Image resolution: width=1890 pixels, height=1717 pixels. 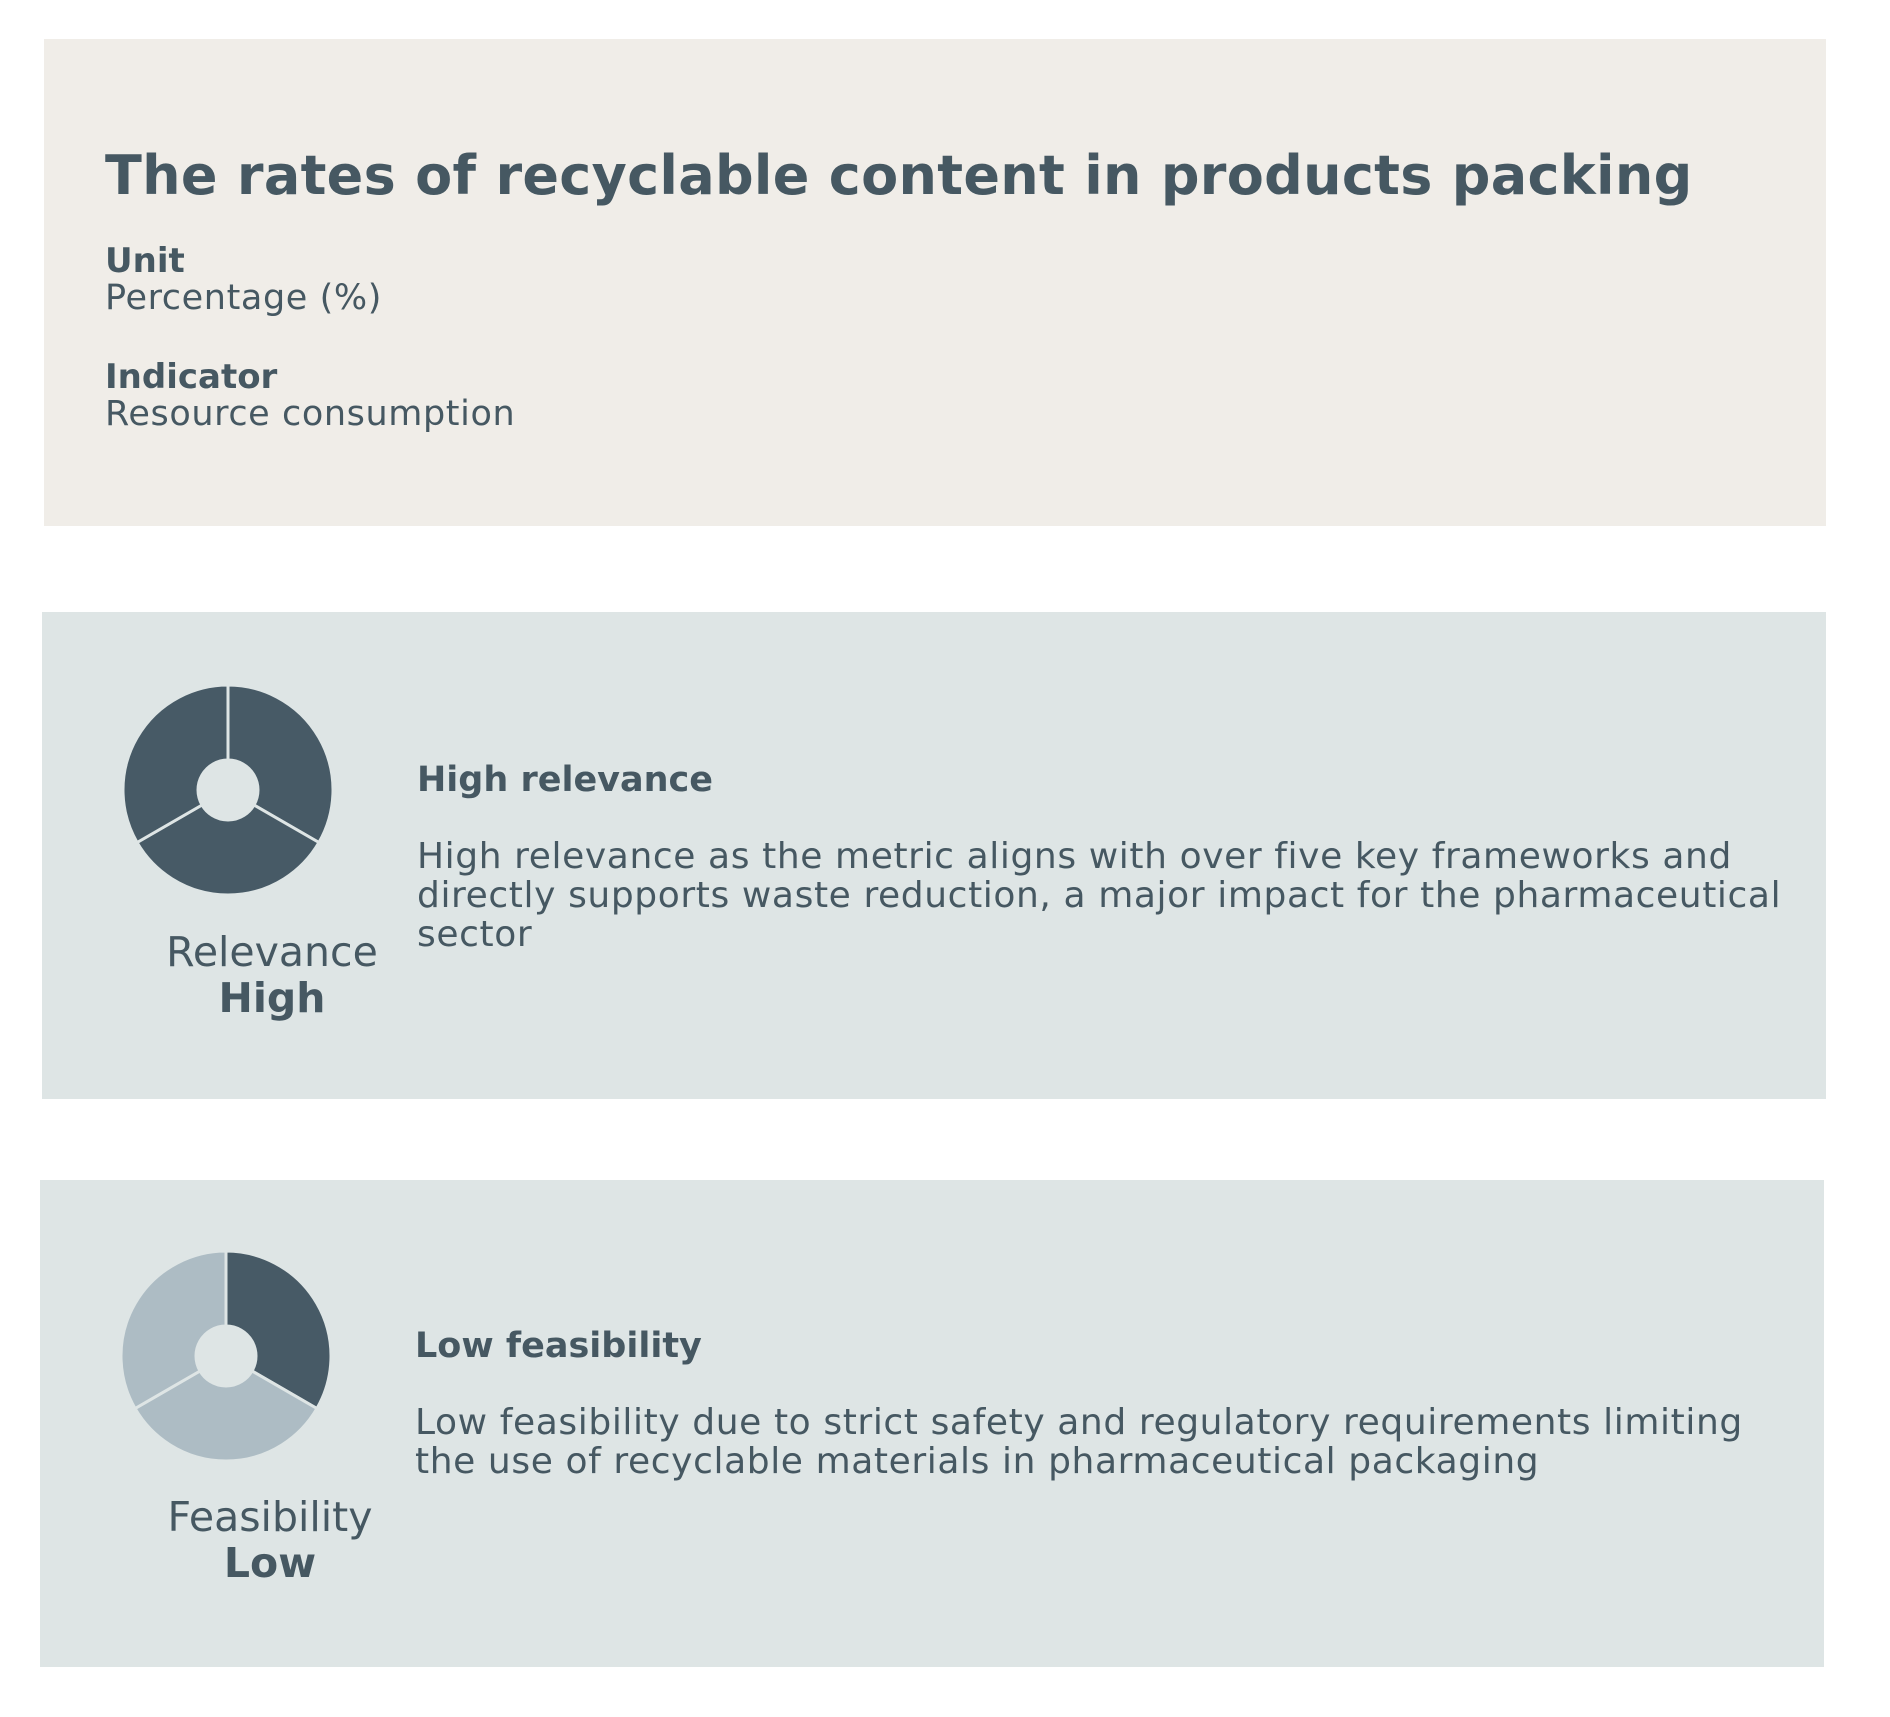 I want to click on feasibility-label: Feasibility, so click(x=270, y=1517).